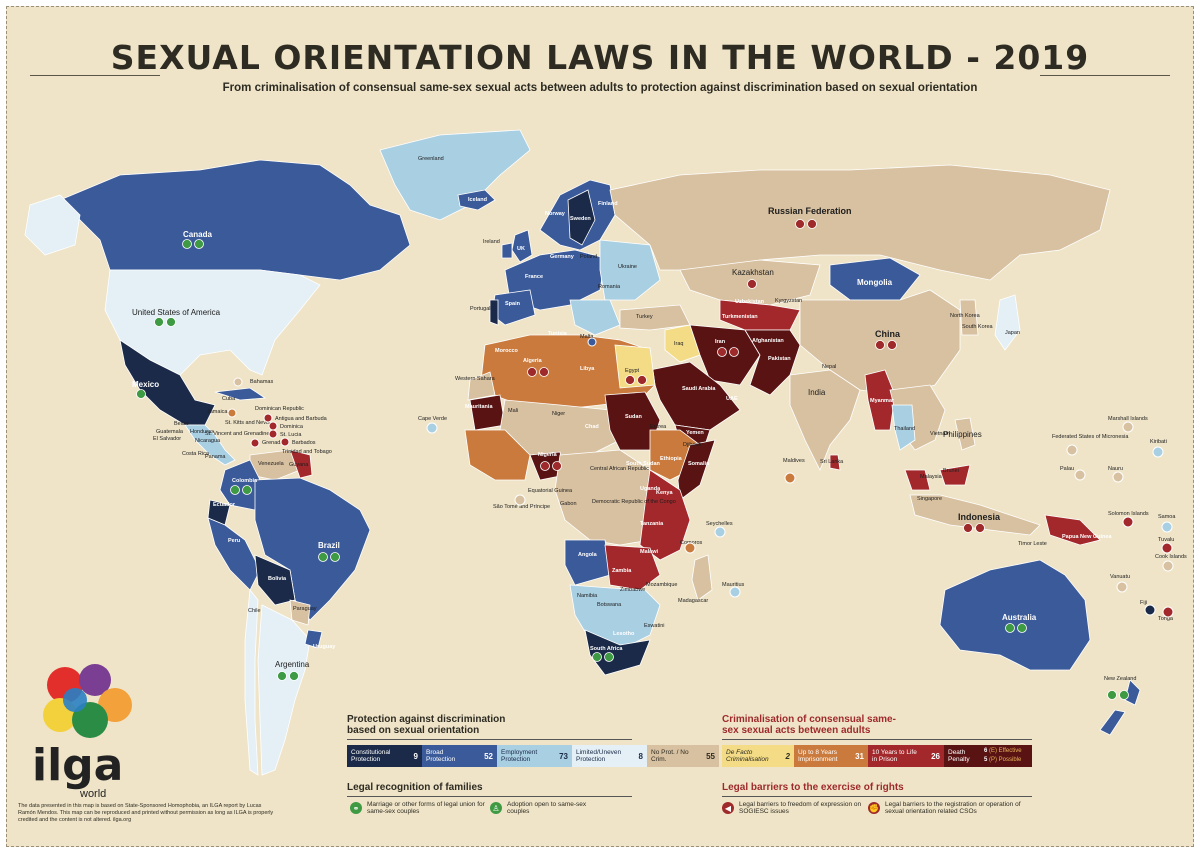  I want to click on portugal-shape, so click(494, 312).